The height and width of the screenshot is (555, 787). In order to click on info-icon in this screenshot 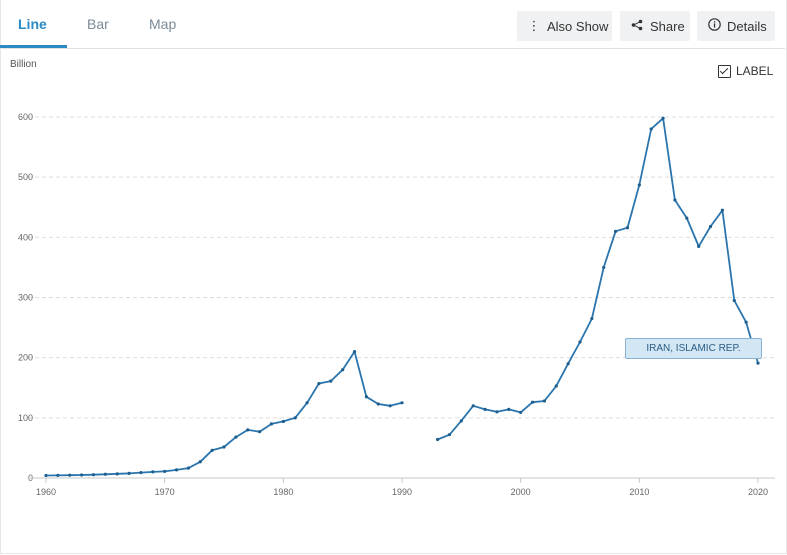, I will do `click(714, 26)`.